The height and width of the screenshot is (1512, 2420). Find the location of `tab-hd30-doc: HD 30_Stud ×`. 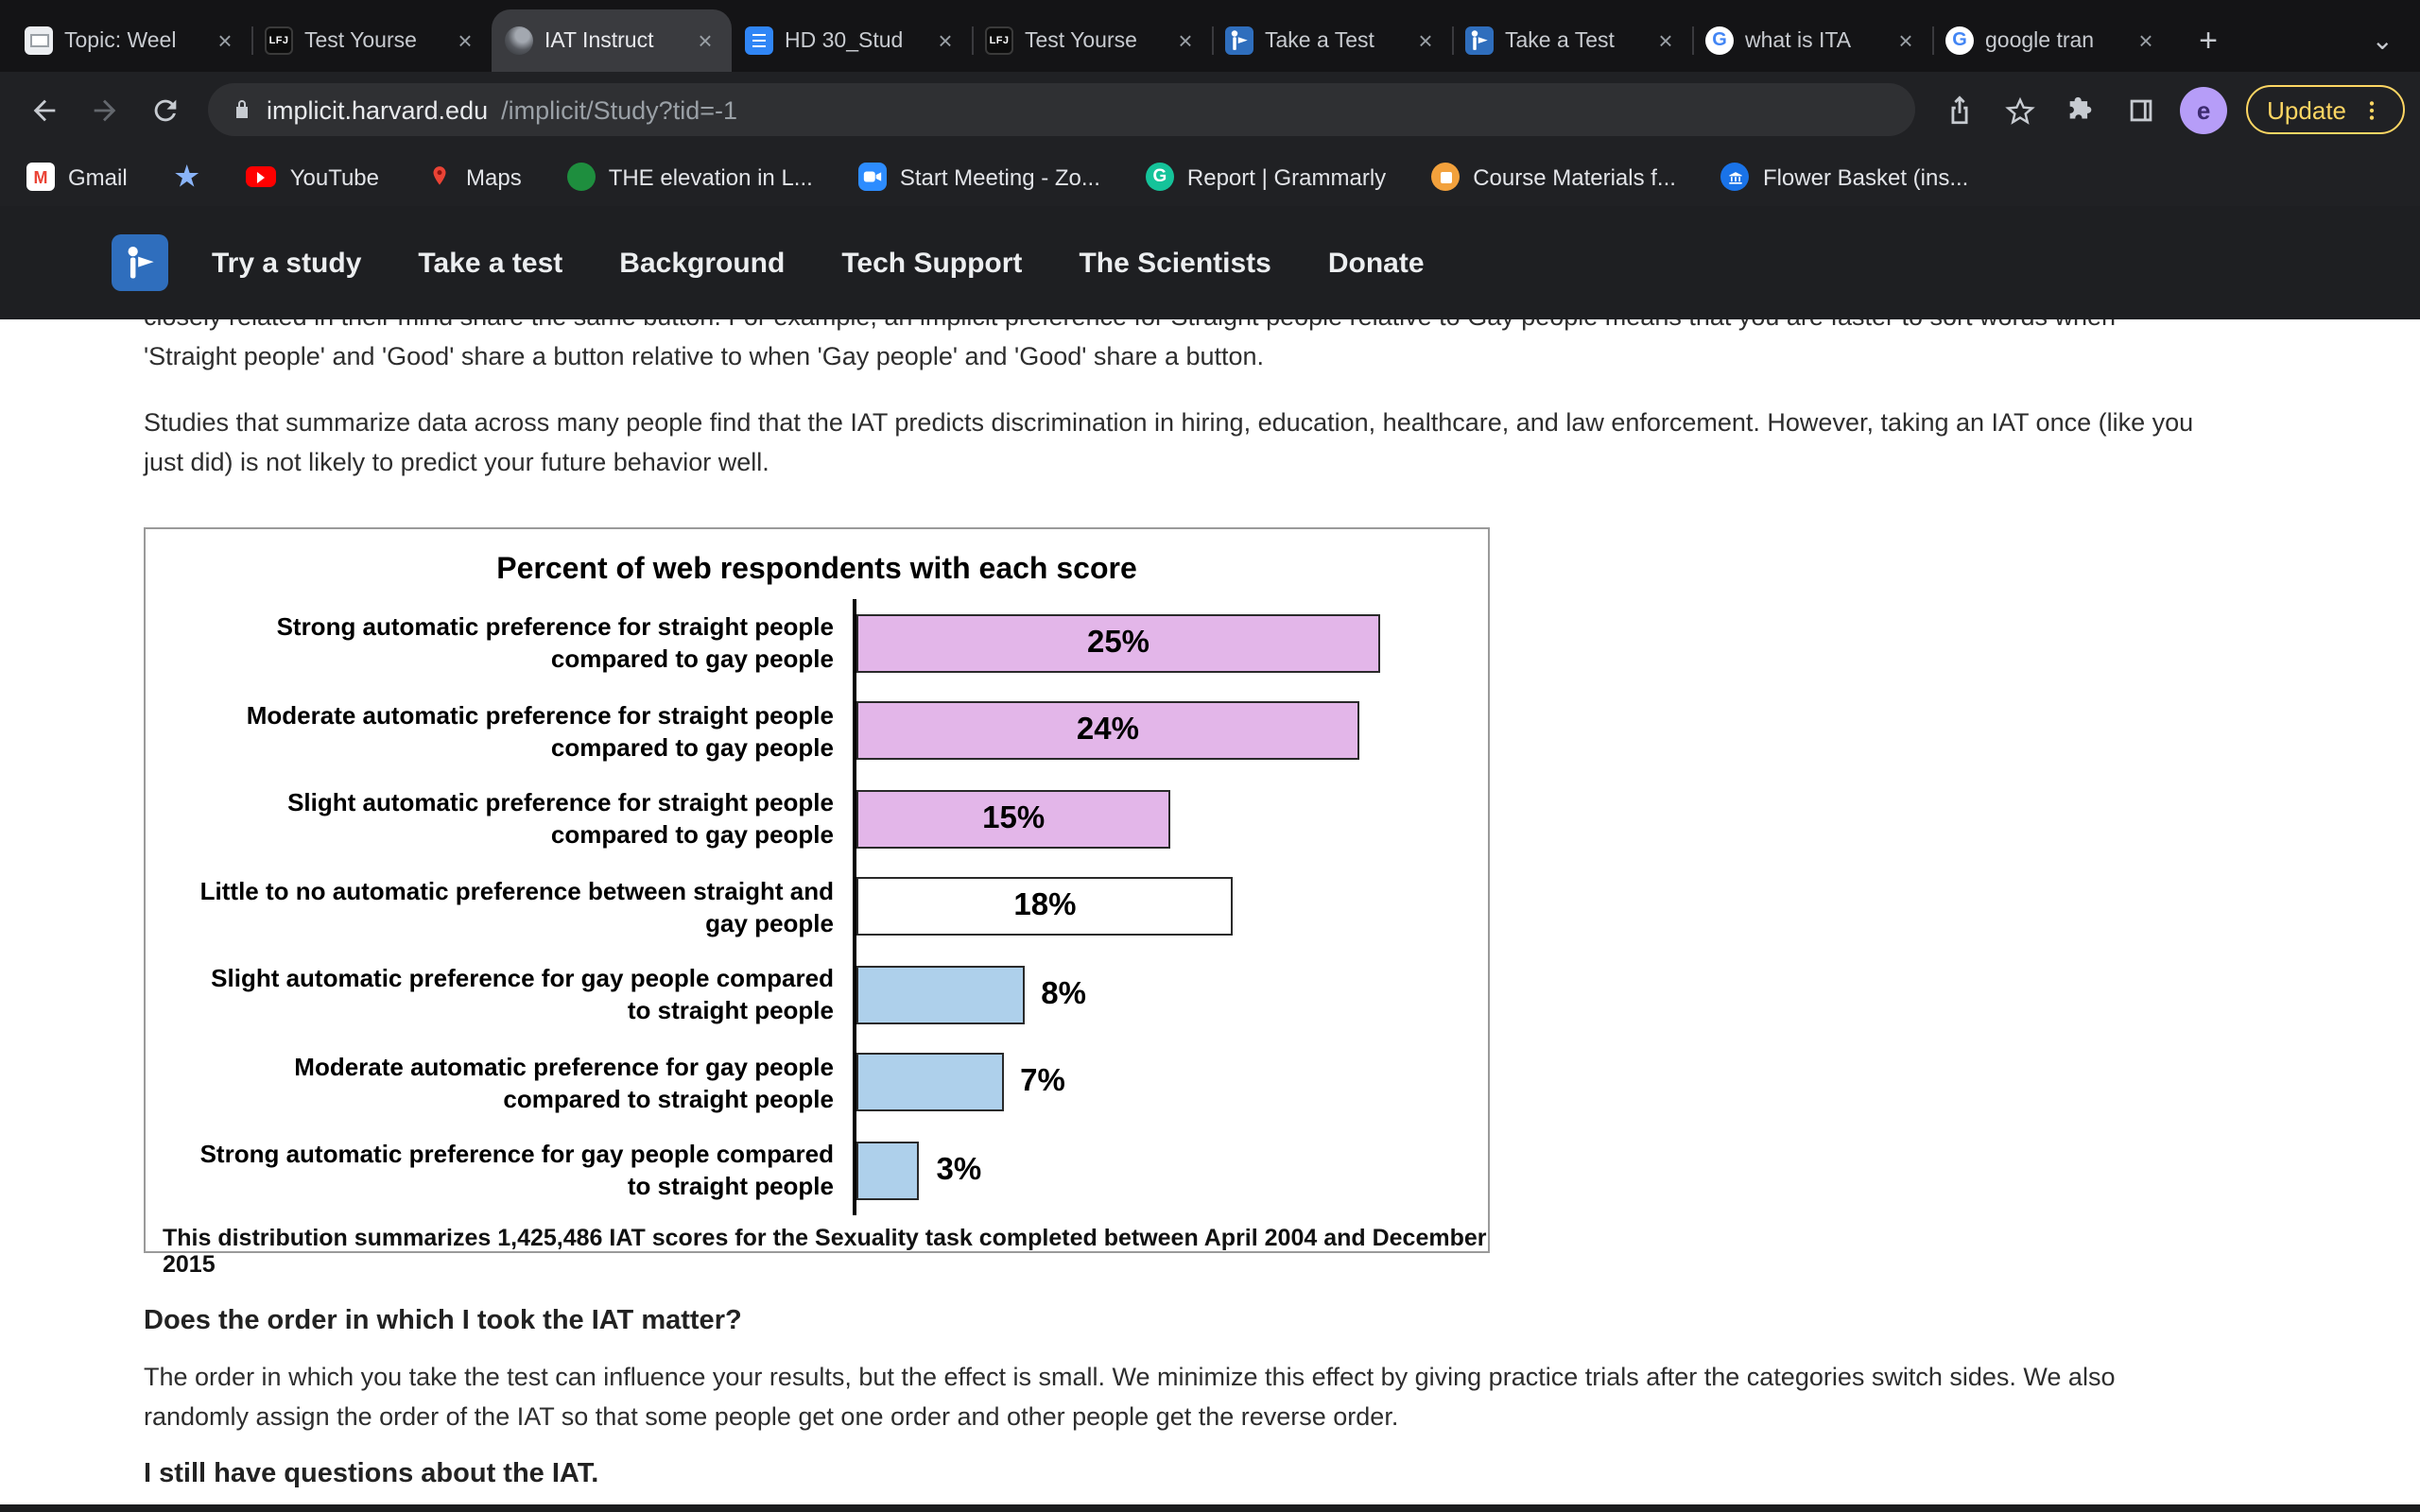

tab-hd30-doc: HD 30_Stud × is located at coordinates (852, 40).